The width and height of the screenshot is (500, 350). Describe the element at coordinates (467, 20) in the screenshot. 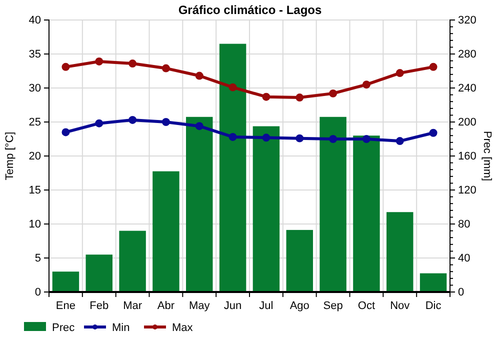

I see `y2-tick-label: 320` at that location.